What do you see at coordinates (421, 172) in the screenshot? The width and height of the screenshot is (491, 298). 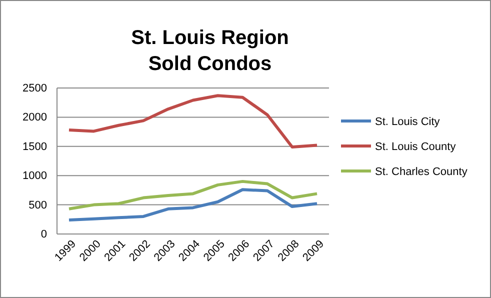 I see `legend-label: St. Charles County` at bounding box center [421, 172].